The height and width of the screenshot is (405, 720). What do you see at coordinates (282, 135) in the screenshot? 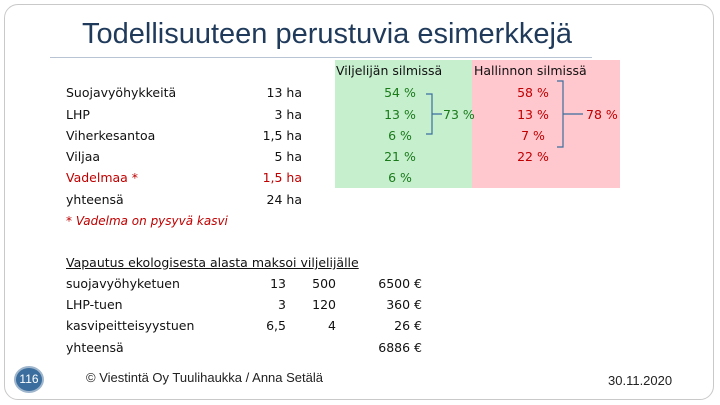
I see `area-ha-2: 1,5 ha` at bounding box center [282, 135].